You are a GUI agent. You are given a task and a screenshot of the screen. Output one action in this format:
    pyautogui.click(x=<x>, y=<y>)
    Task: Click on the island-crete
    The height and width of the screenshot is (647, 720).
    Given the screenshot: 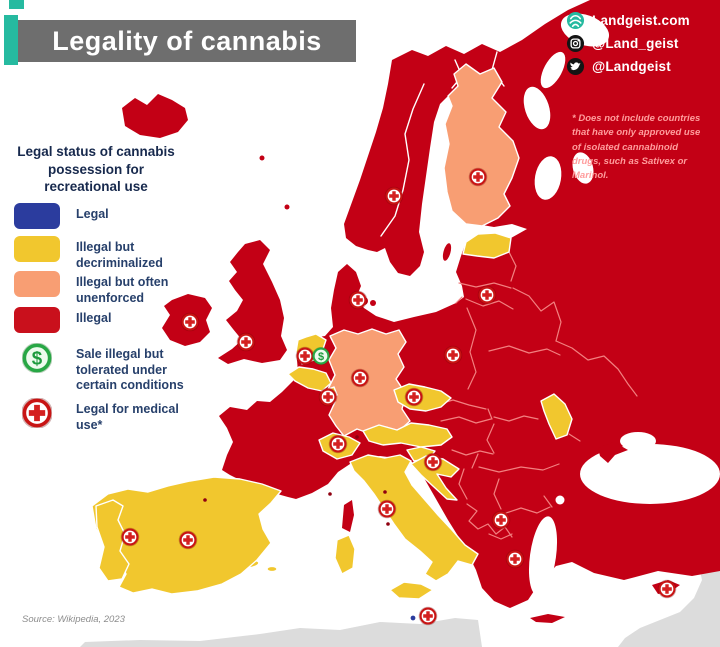 What is the action you would take?
    pyautogui.click(x=547, y=618)
    